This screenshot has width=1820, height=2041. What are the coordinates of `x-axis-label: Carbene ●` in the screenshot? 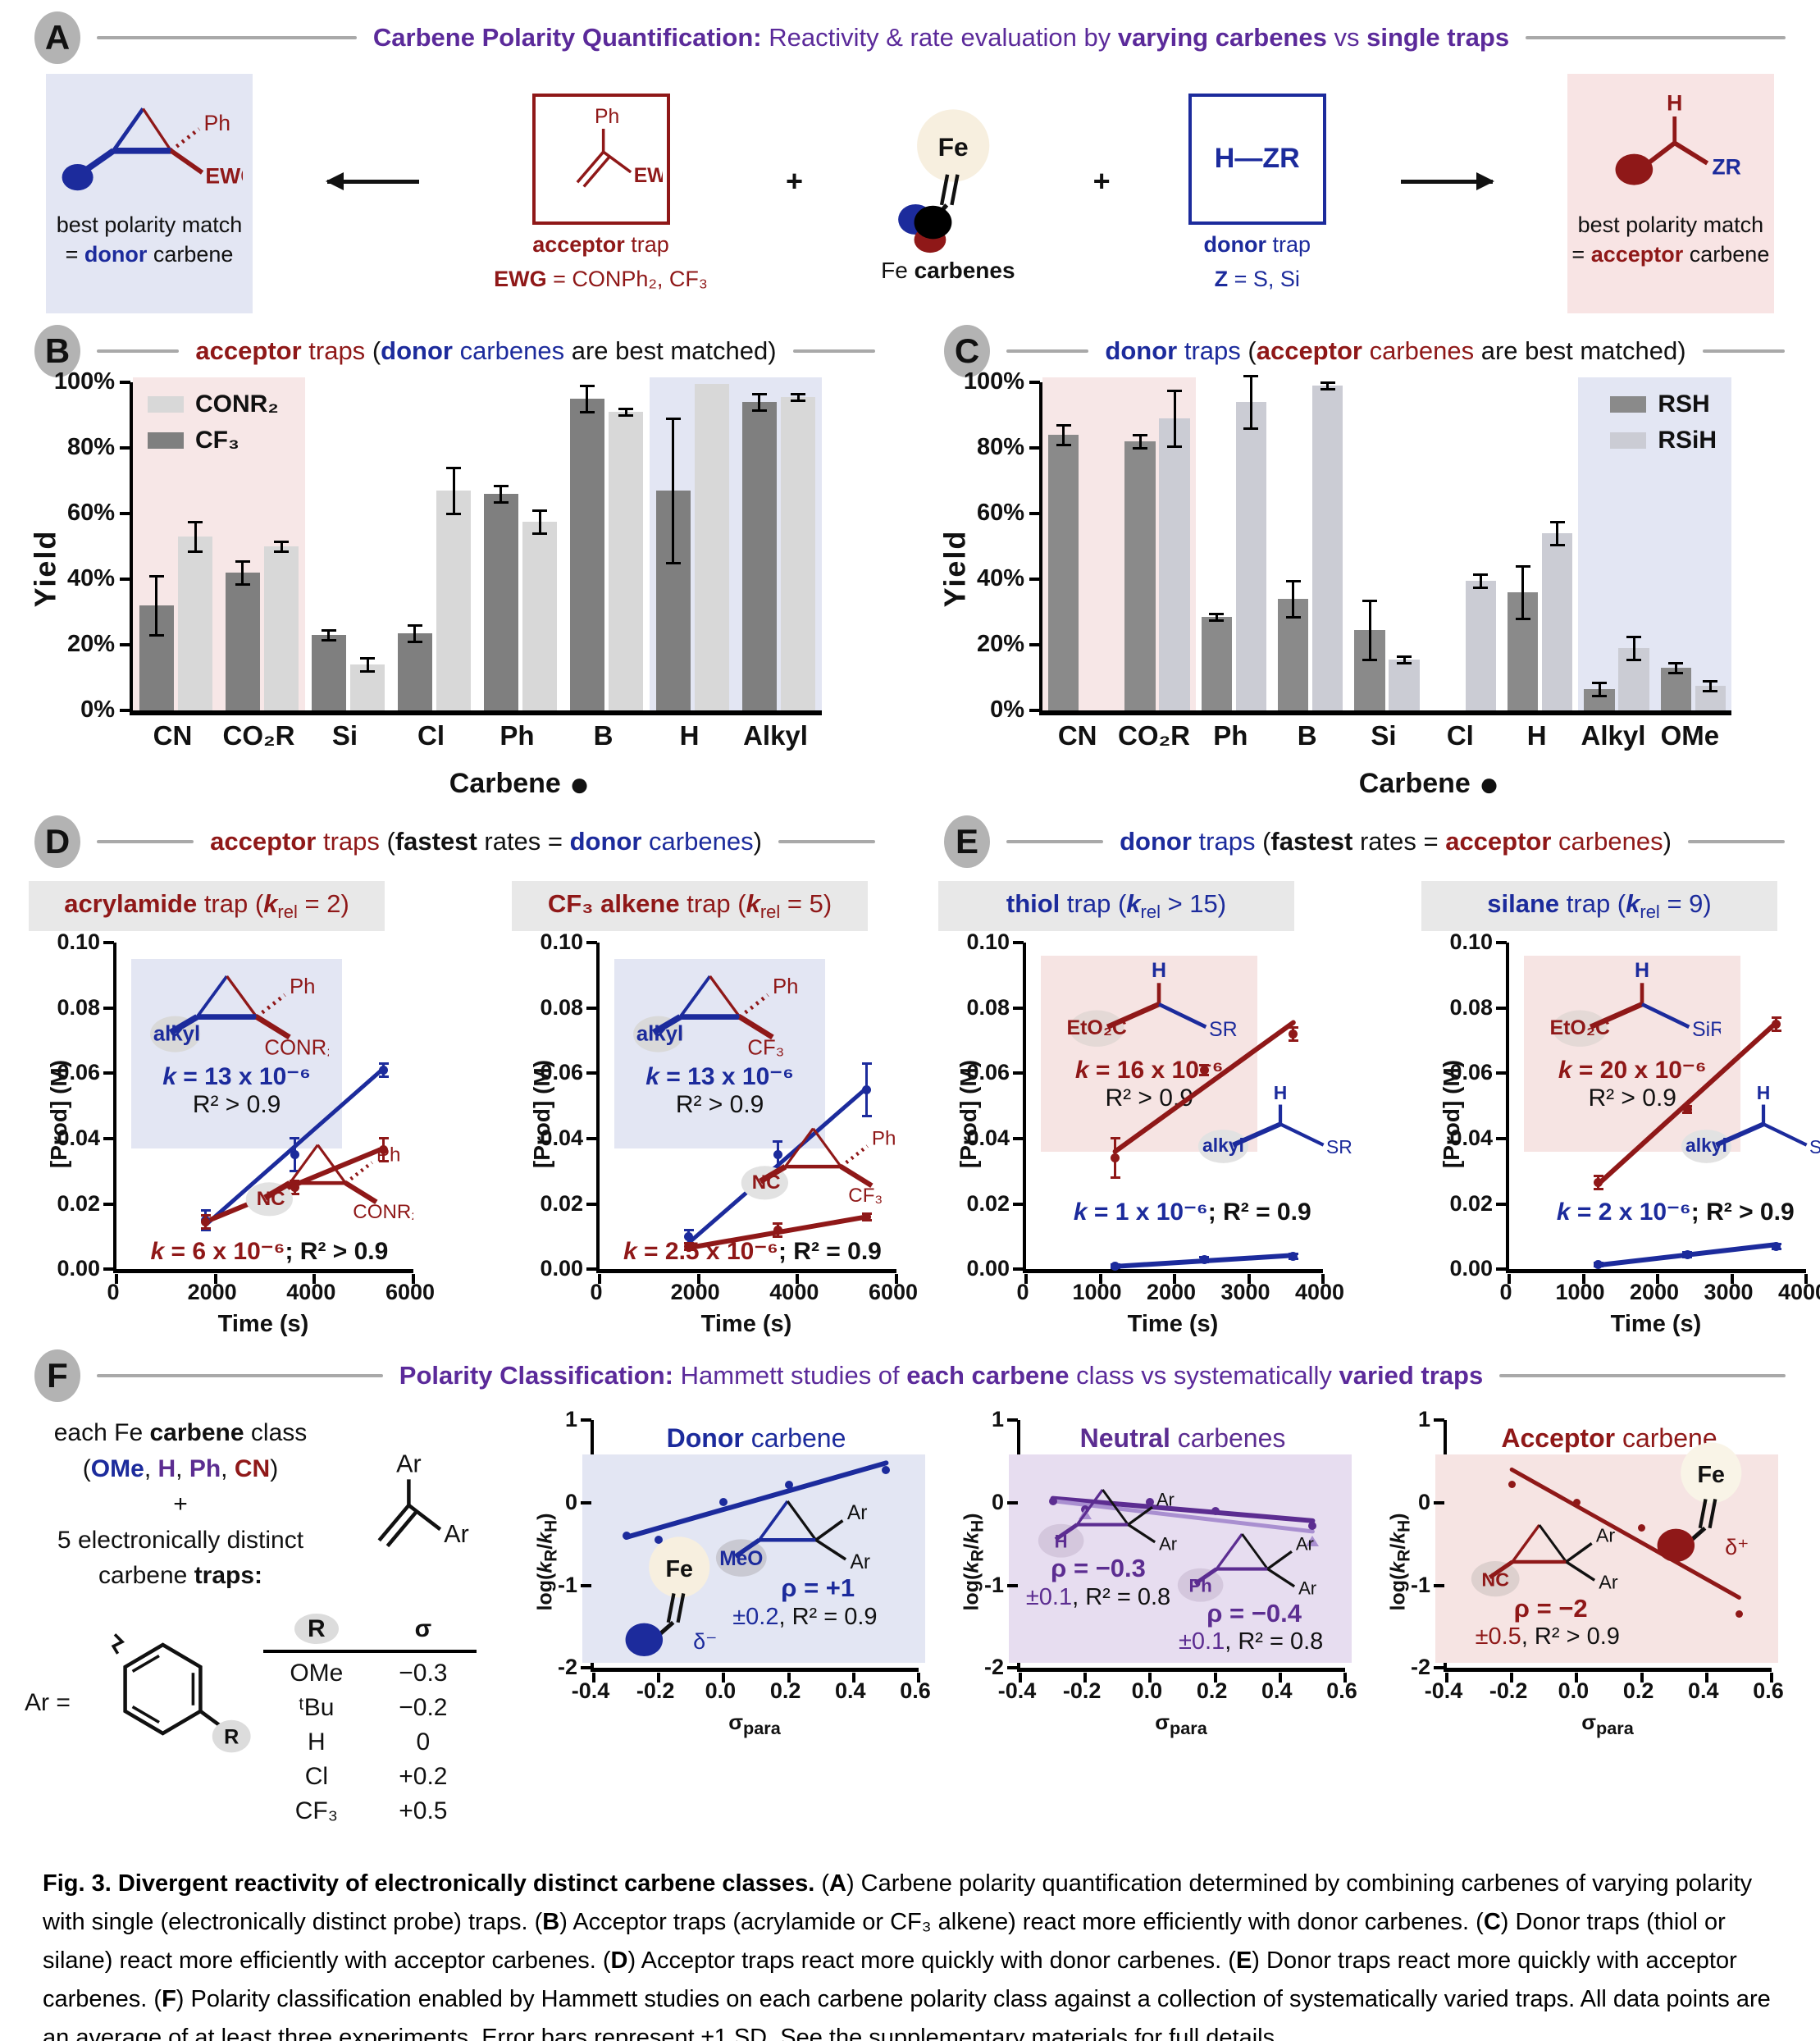 It's located at (1429, 784).